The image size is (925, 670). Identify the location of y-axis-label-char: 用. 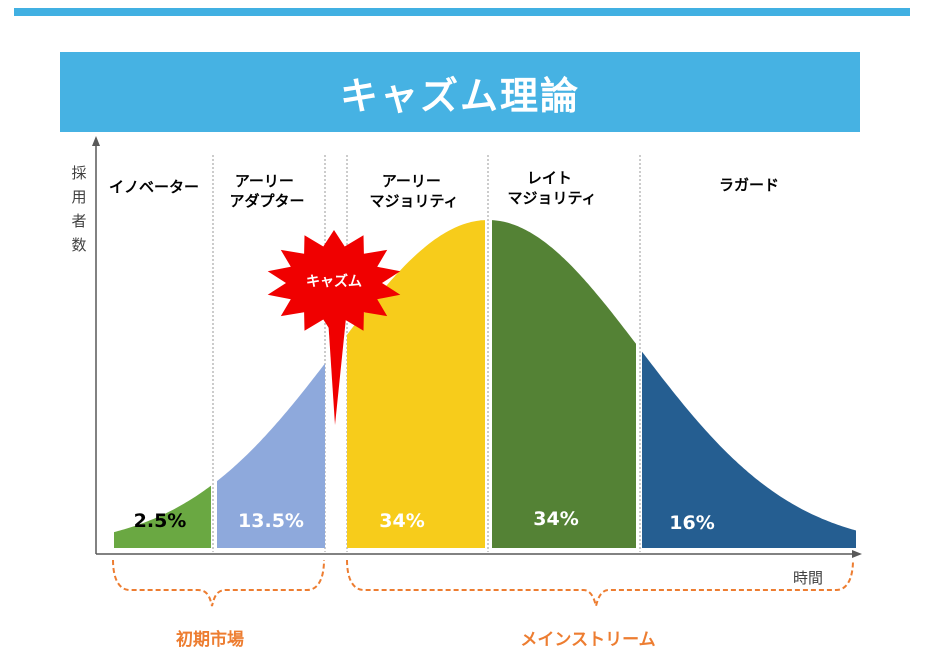
(78, 197).